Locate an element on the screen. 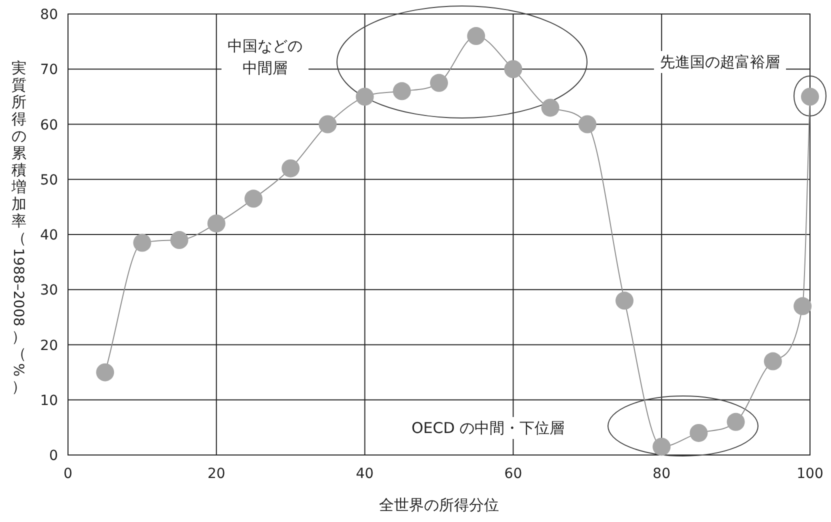 This screenshot has height=522, width=831. x-axis-title: 全世界の所得分位 is located at coordinates (439, 505).